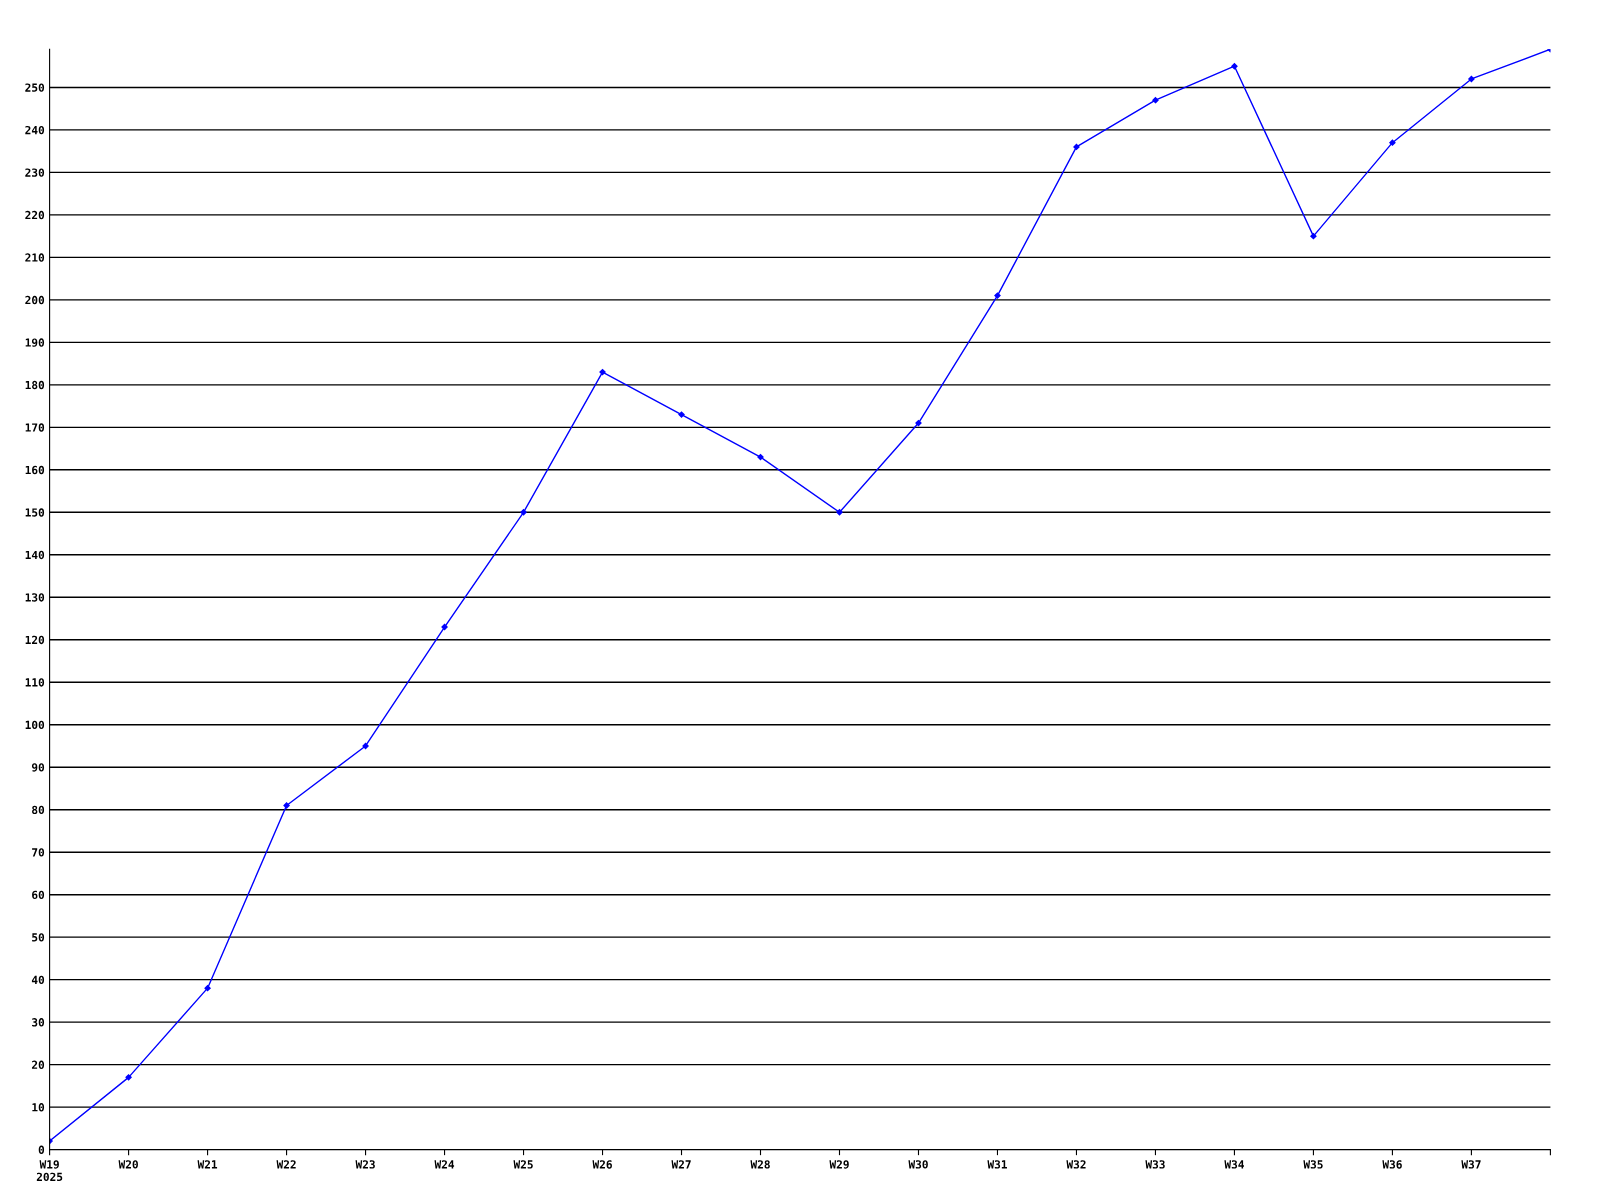 Image resolution: width=1600 pixels, height=1200 pixels. I want to click on y-tick-label: 180, so click(35, 385).